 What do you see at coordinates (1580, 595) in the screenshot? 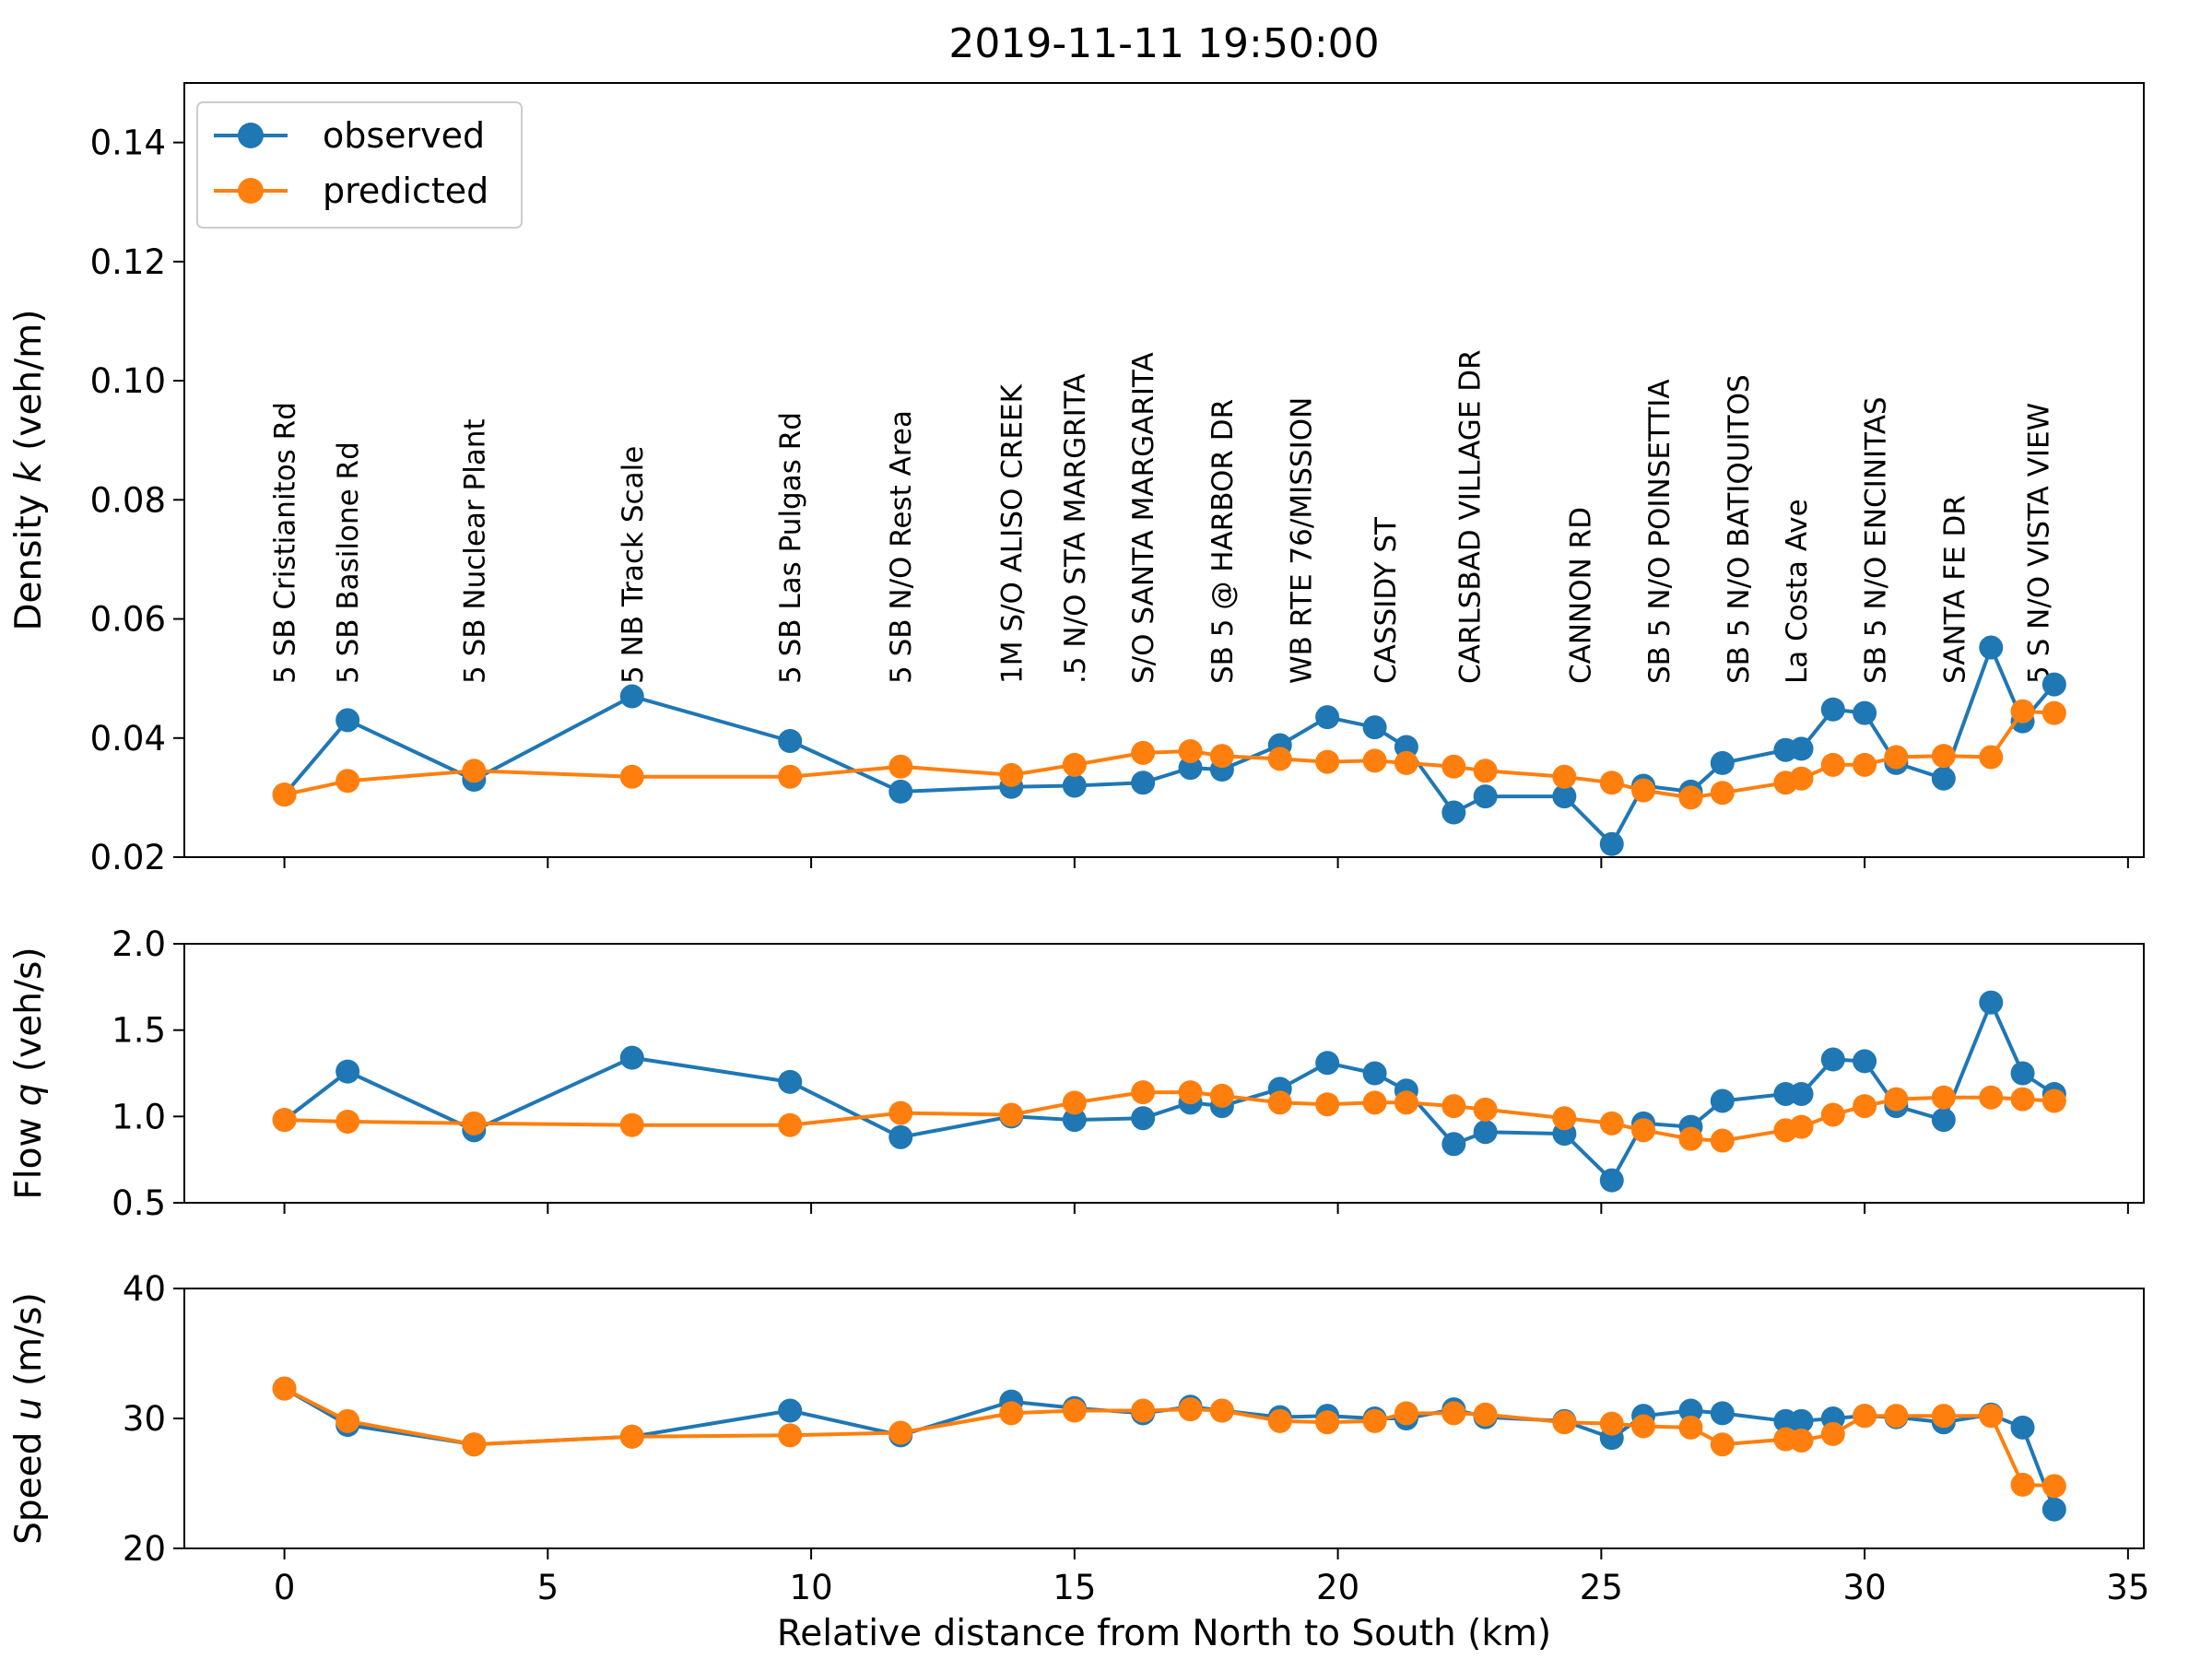
I see `station-label: CANNON RD` at bounding box center [1580, 595].